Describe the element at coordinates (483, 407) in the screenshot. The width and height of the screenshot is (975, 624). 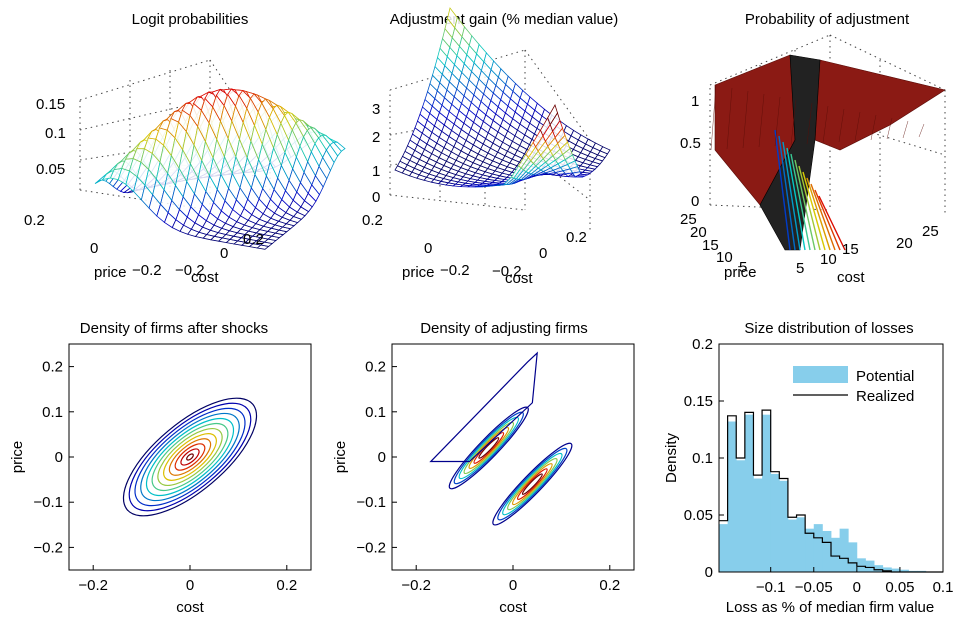
I see `contour-outer` at that location.